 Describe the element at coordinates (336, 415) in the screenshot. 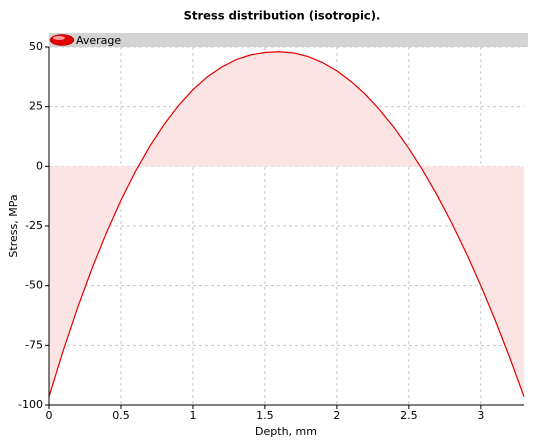

I see `x-tick-label: 2` at that location.